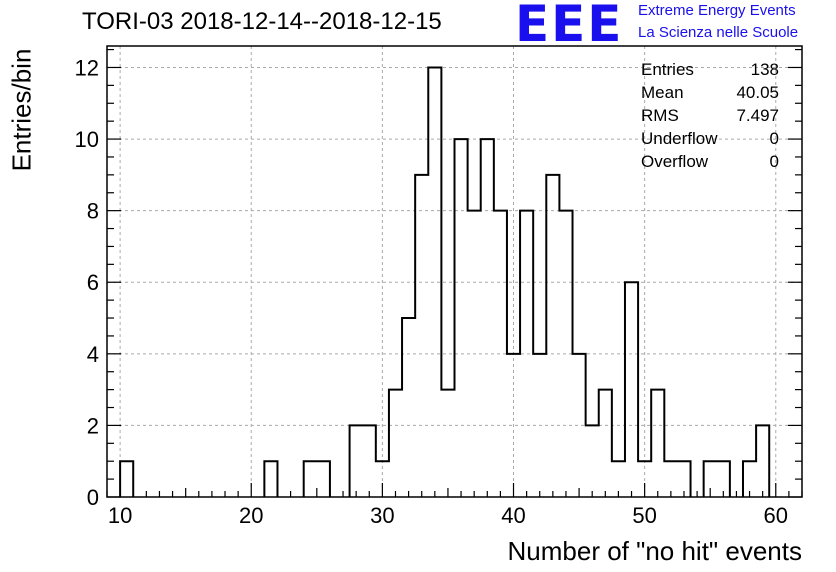  What do you see at coordinates (662, 92) in the screenshot?
I see `stat-label: Mean` at bounding box center [662, 92].